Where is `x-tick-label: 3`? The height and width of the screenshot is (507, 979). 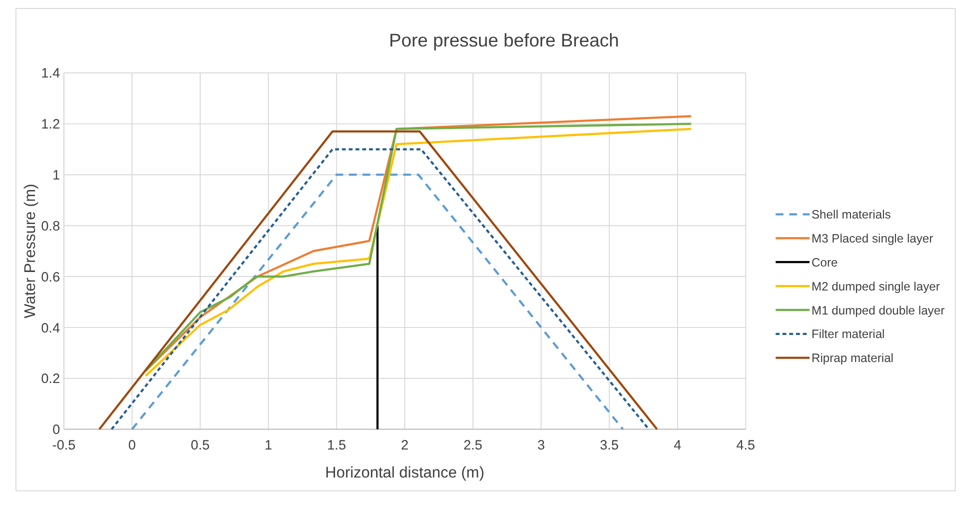 x-tick-label: 3 is located at coordinates (541, 445).